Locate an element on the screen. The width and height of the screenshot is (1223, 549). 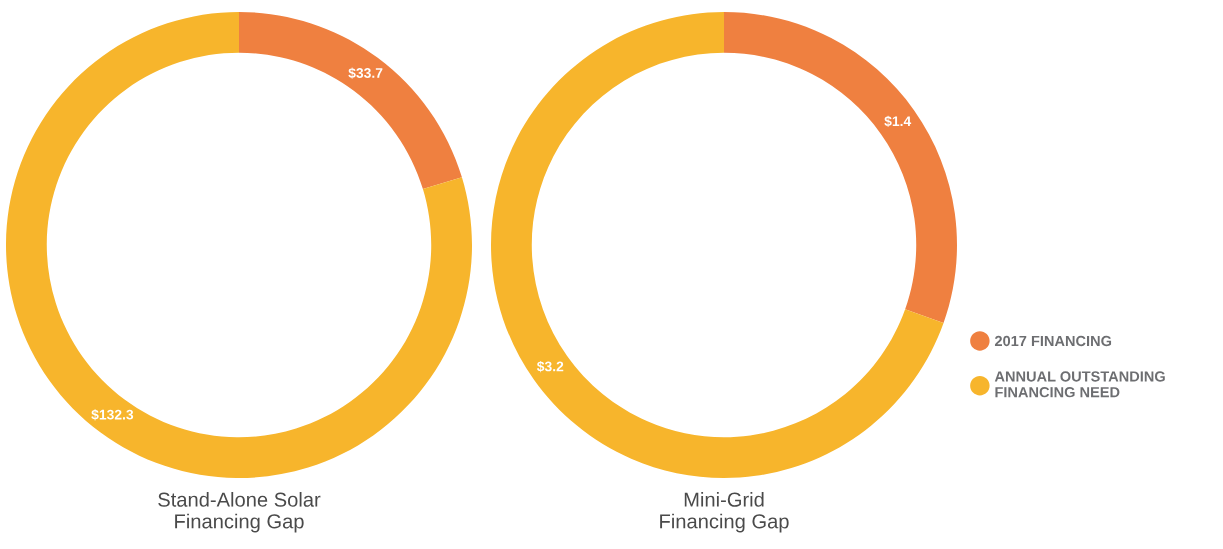
data-label: $33.7 is located at coordinates (365, 73).